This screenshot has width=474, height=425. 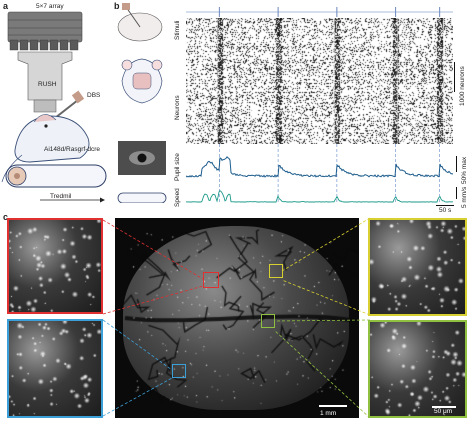 I want to click on inset-yellow-spots, so click(x=417, y=267).